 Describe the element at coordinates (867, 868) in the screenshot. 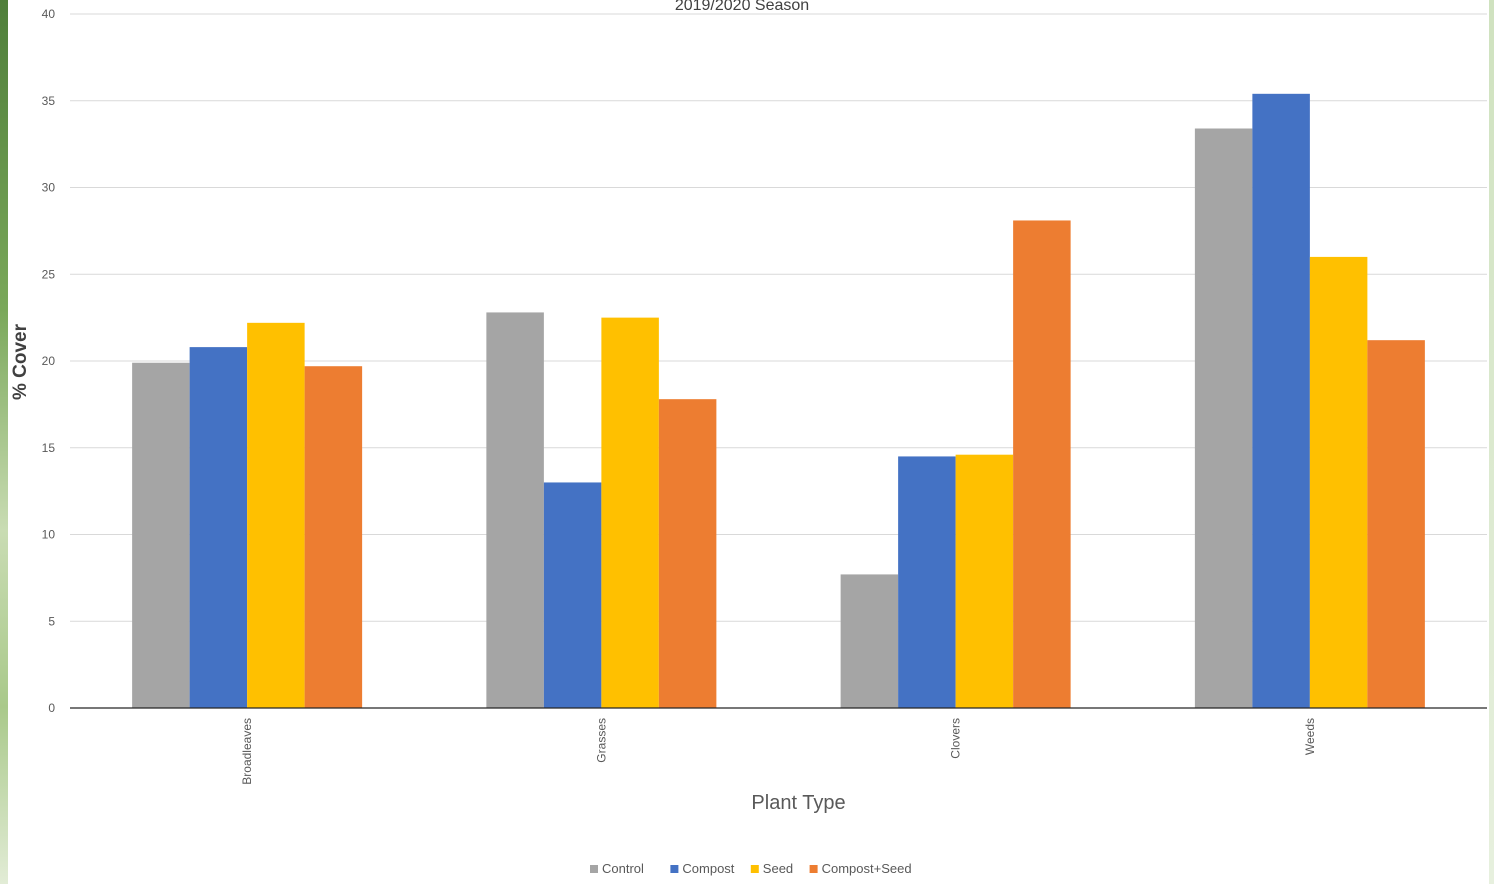

I see `legend-label: Compost+Seed` at that location.